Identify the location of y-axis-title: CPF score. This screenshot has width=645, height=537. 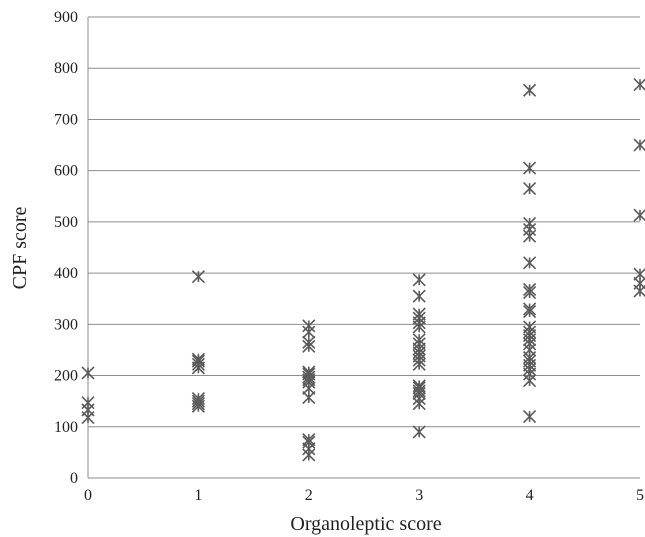
(20, 247).